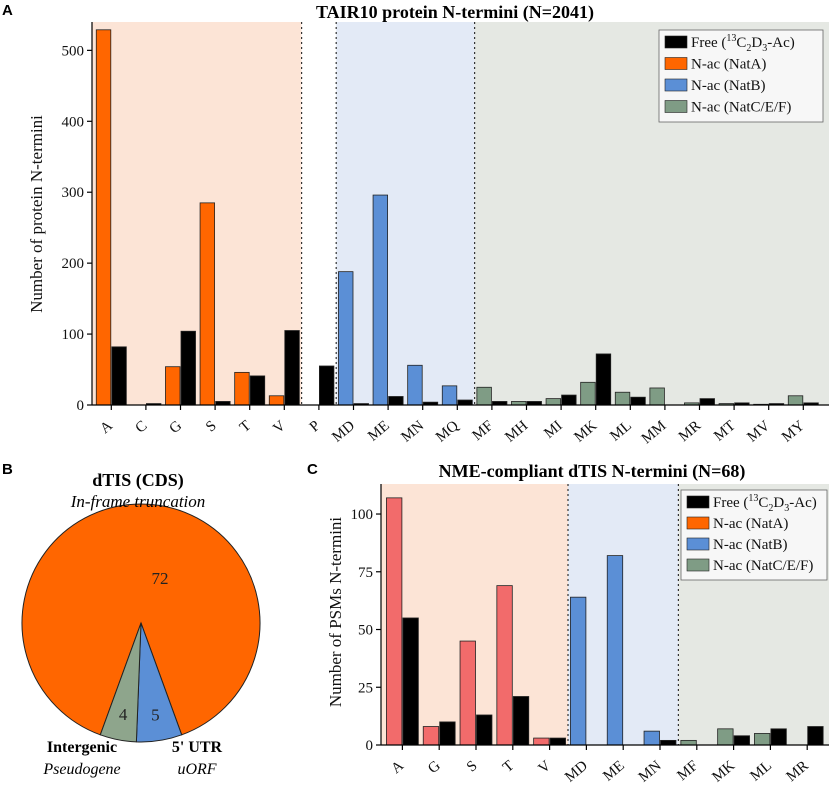 Image resolution: width=829 pixels, height=787 pixels. Describe the element at coordinates (207, 304) in the screenshot. I see `bar-nac-s` at that location.